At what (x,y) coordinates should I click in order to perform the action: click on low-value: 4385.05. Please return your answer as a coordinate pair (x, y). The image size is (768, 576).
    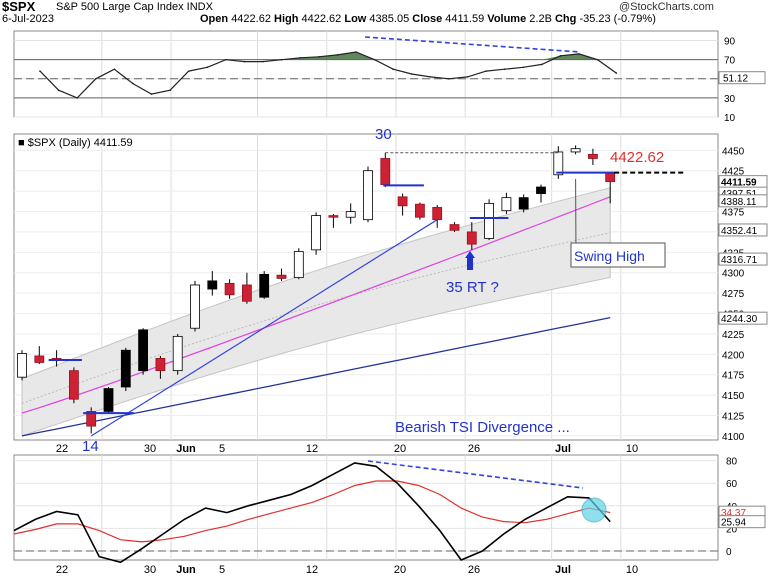
    Looking at the image, I should click on (389, 19).